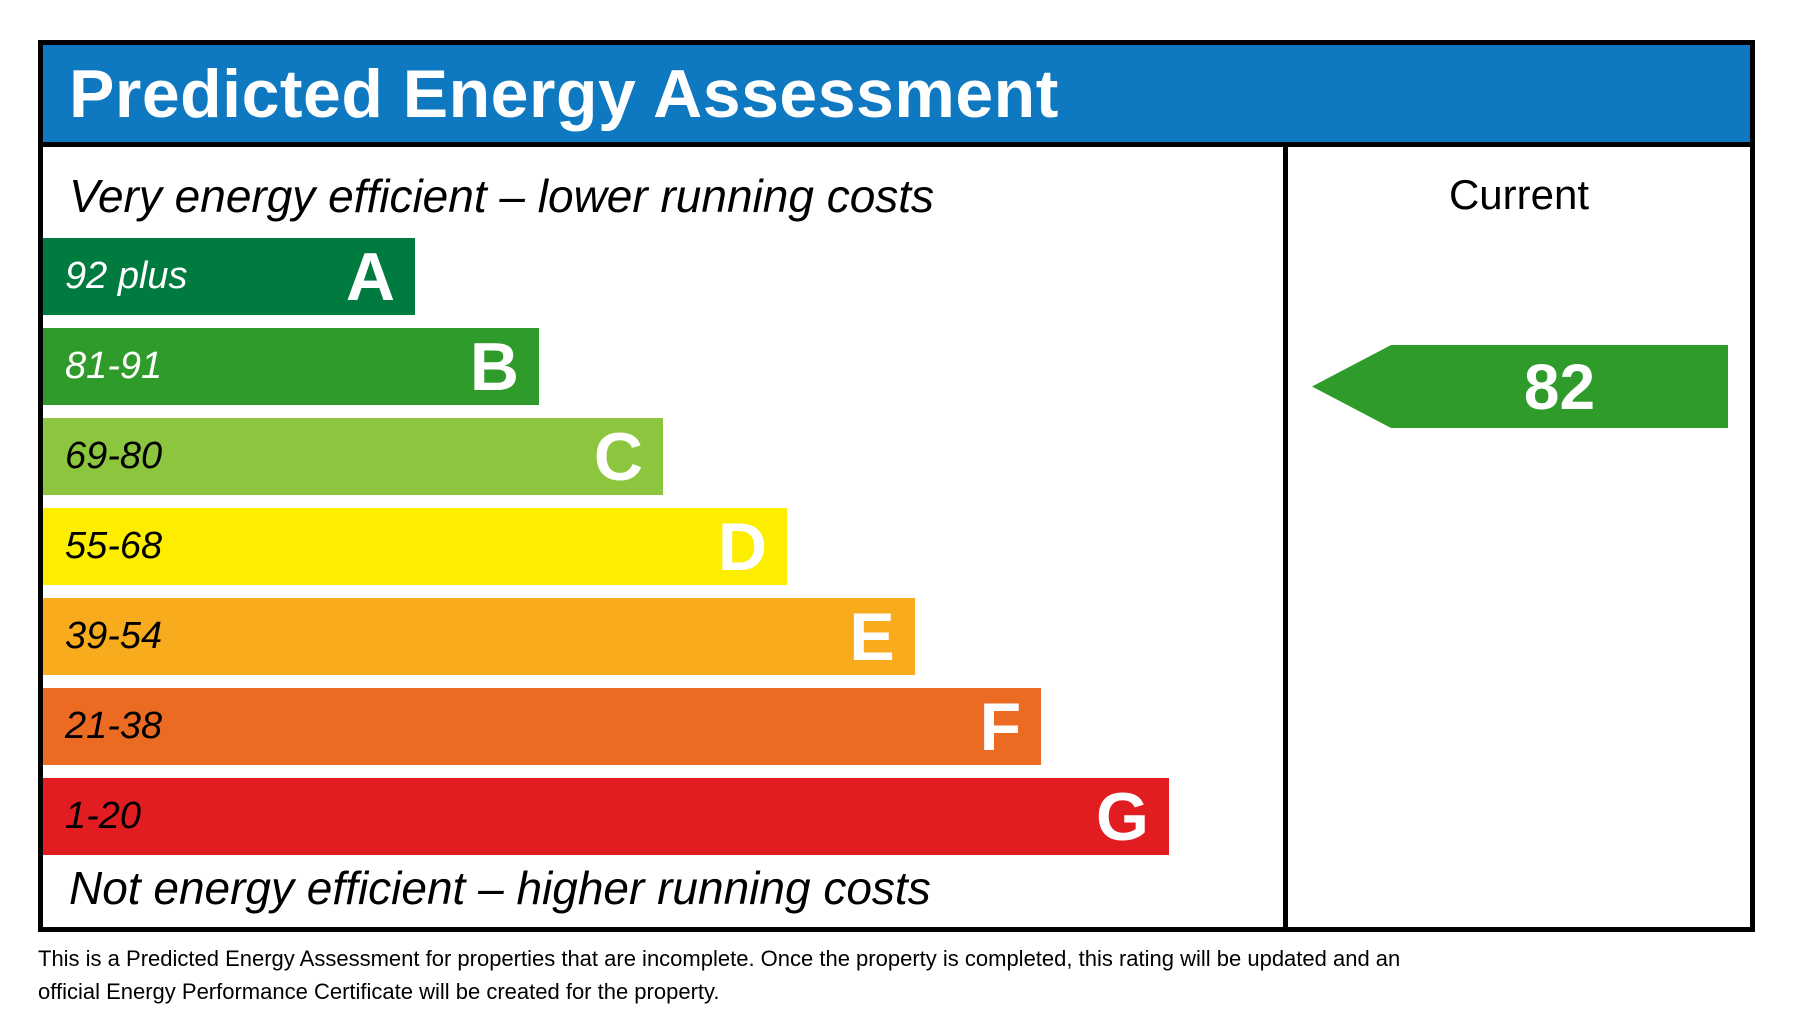 This screenshot has width=1800, height=1012. I want to click on band-range-label: 81-91, so click(114, 366).